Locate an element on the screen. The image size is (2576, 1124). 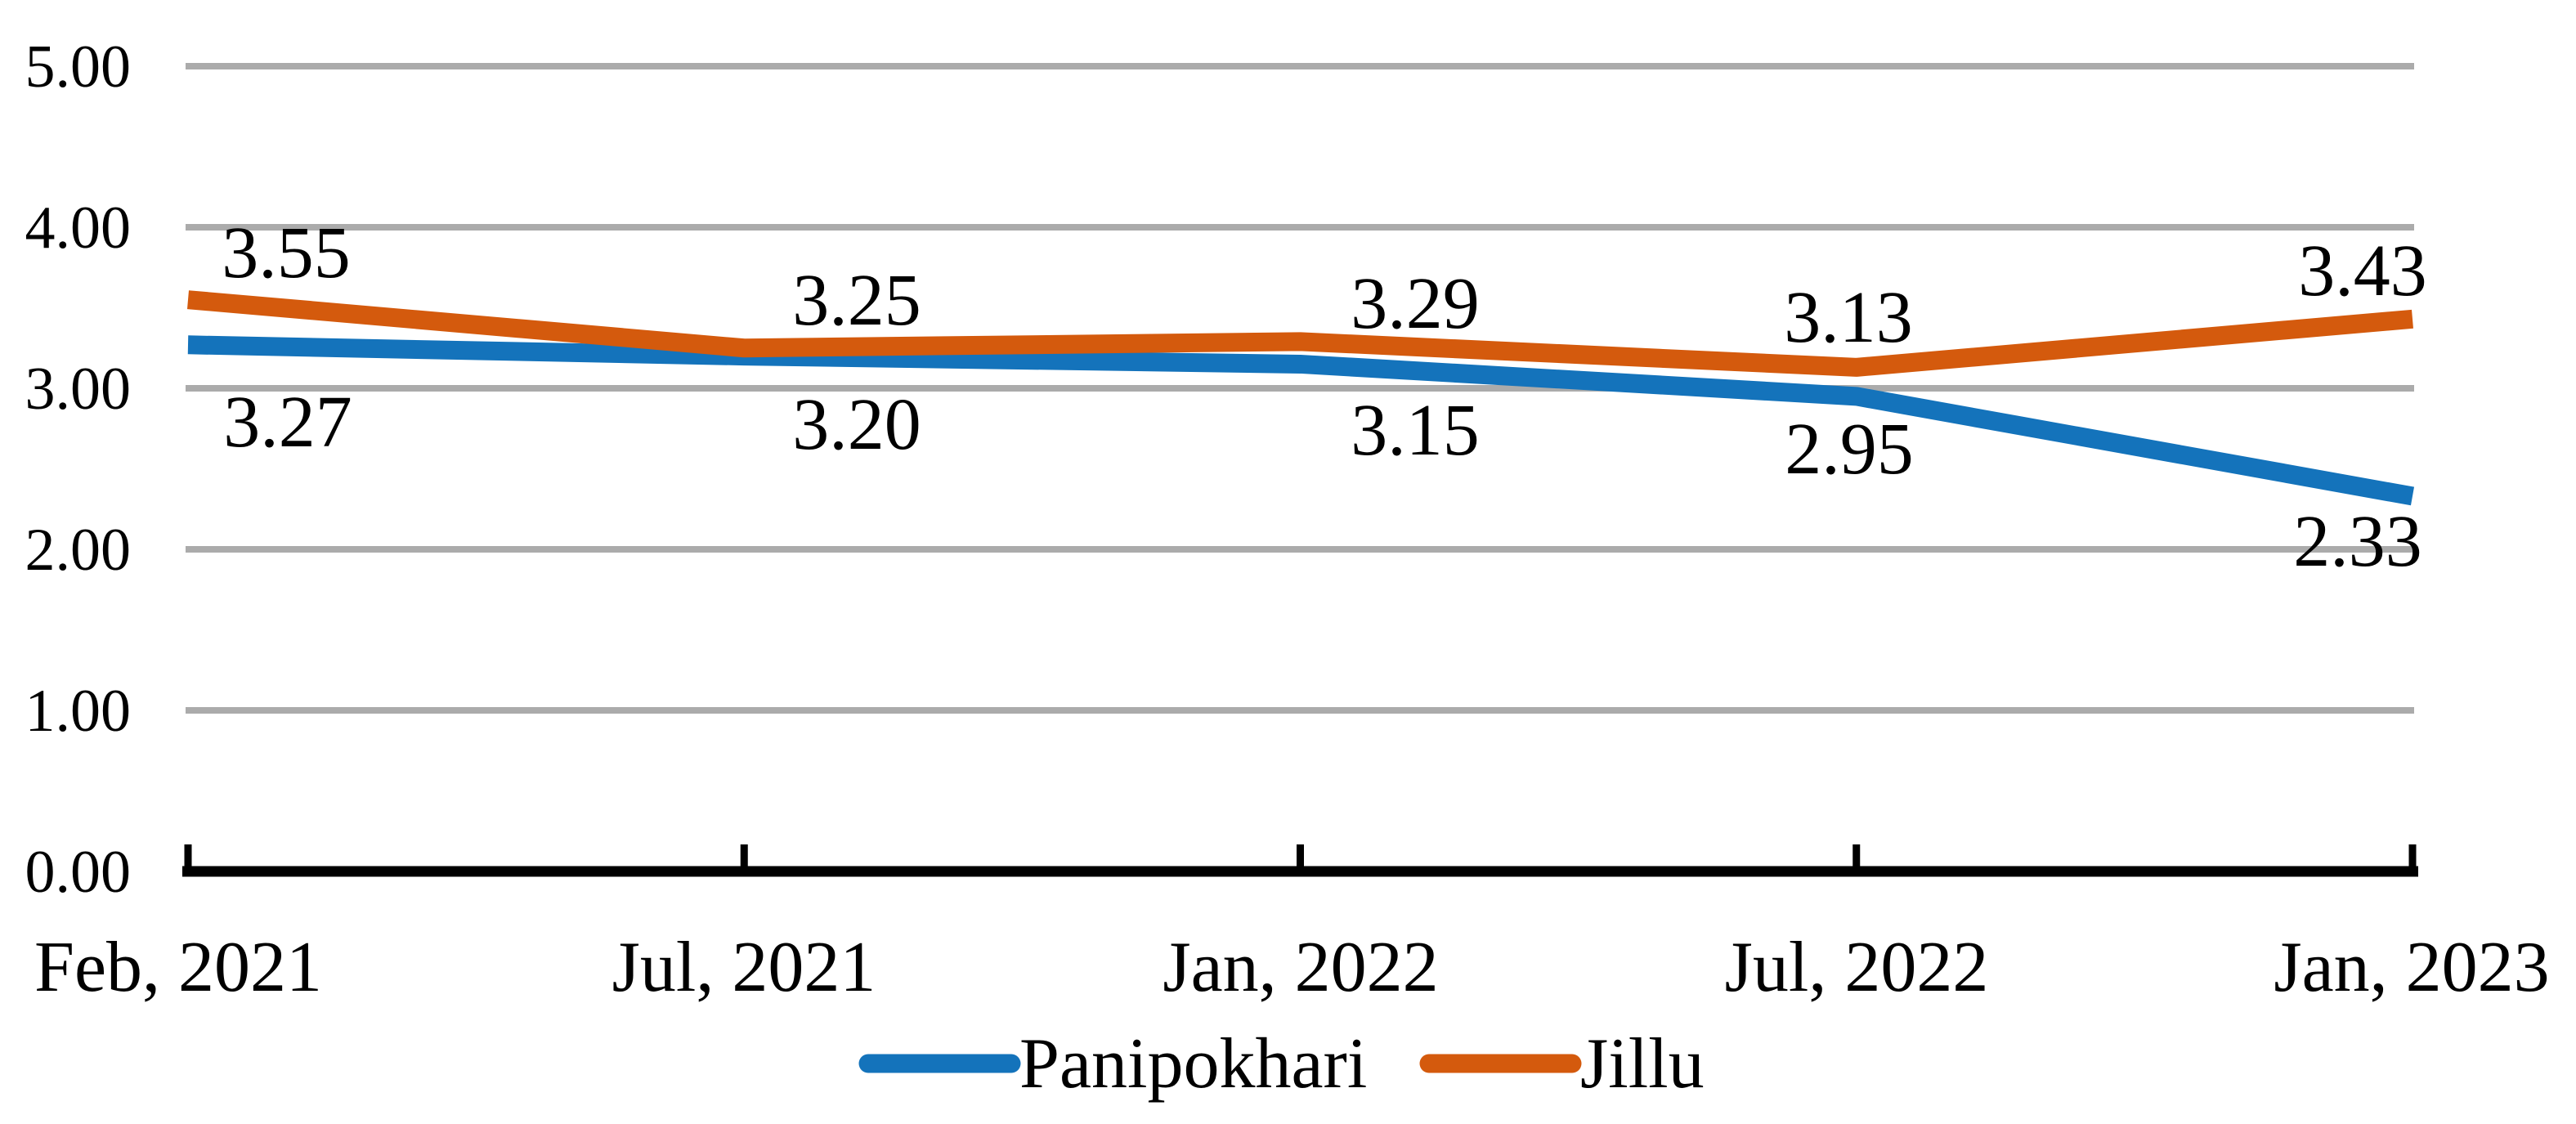
x-axis-label-4: Jan, 2023 is located at coordinates (2412, 967).